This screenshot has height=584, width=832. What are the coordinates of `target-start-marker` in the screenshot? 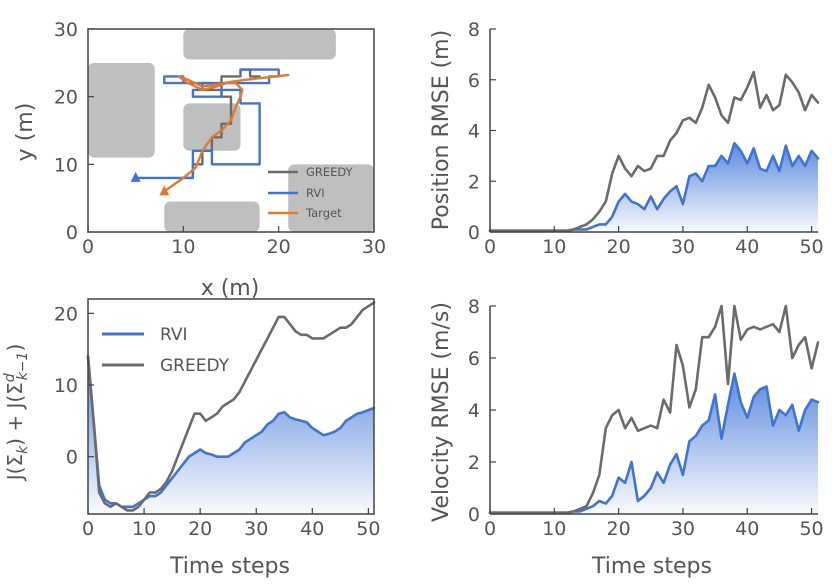 It's located at (164, 190).